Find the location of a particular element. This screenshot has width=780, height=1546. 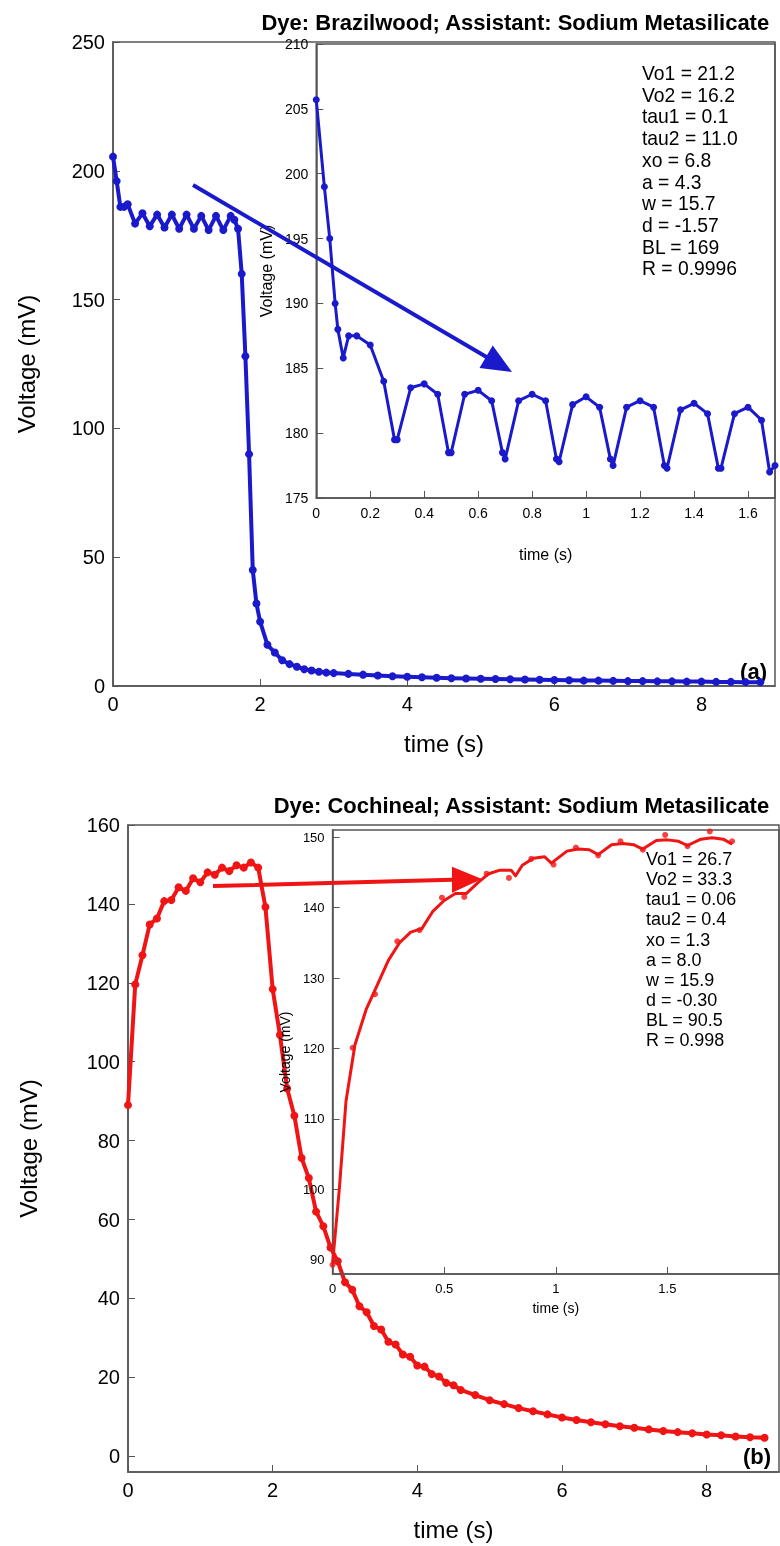

x-tick-label: 0.8 is located at coordinates (532, 513).